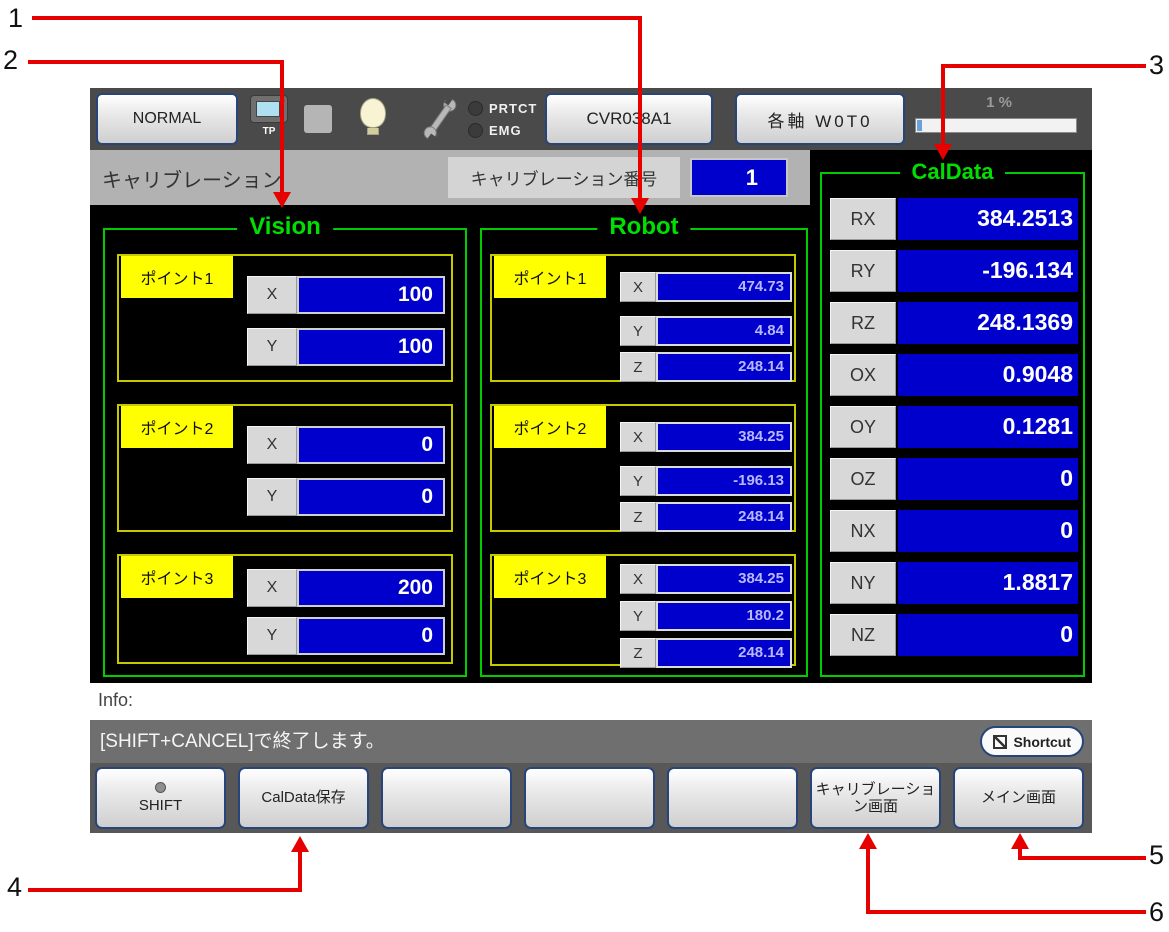  What do you see at coordinates (640, 107) in the screenshot?
I see `callout-1-line-v` at bounding box center [640, 107].